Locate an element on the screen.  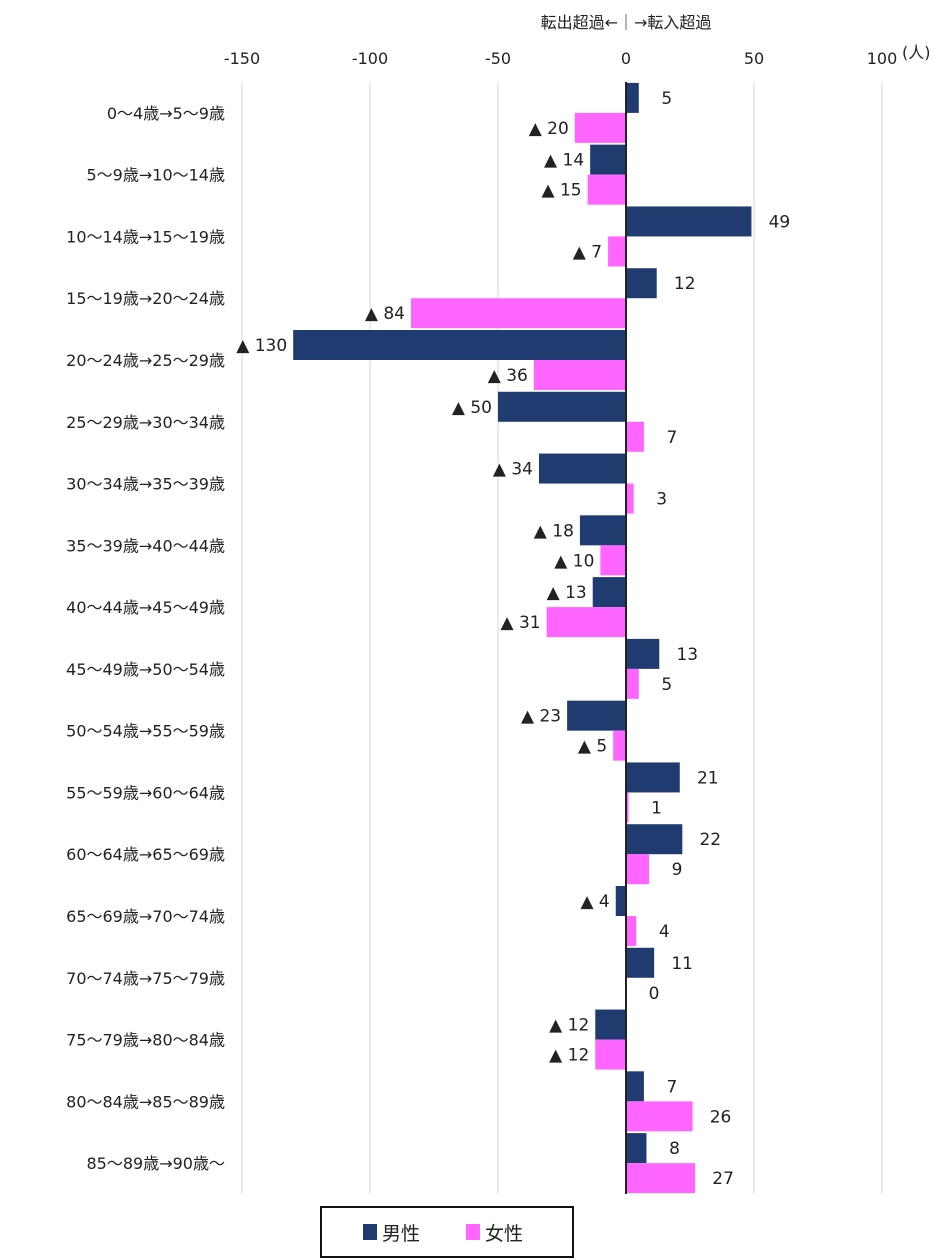
data-label: ▲ 34 is located at coordinates (513, 470).